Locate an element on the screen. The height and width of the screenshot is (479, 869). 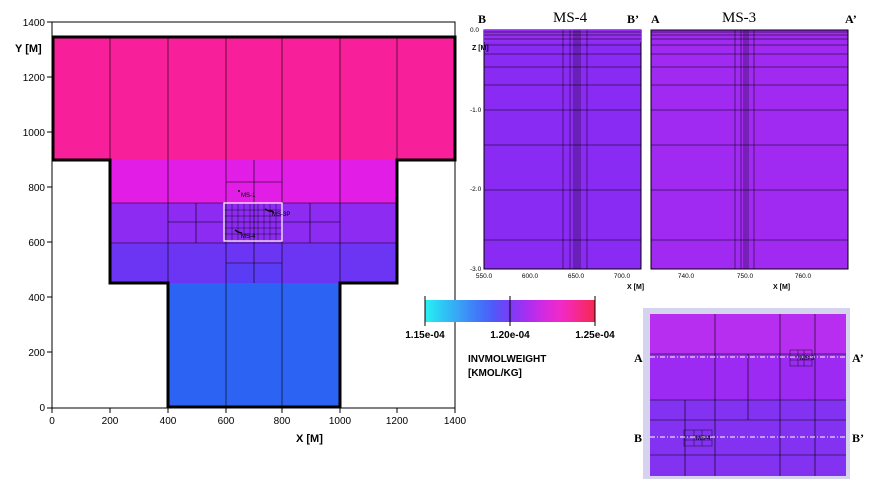
x-tick: 740.0 is located at coordinates (686, 276).